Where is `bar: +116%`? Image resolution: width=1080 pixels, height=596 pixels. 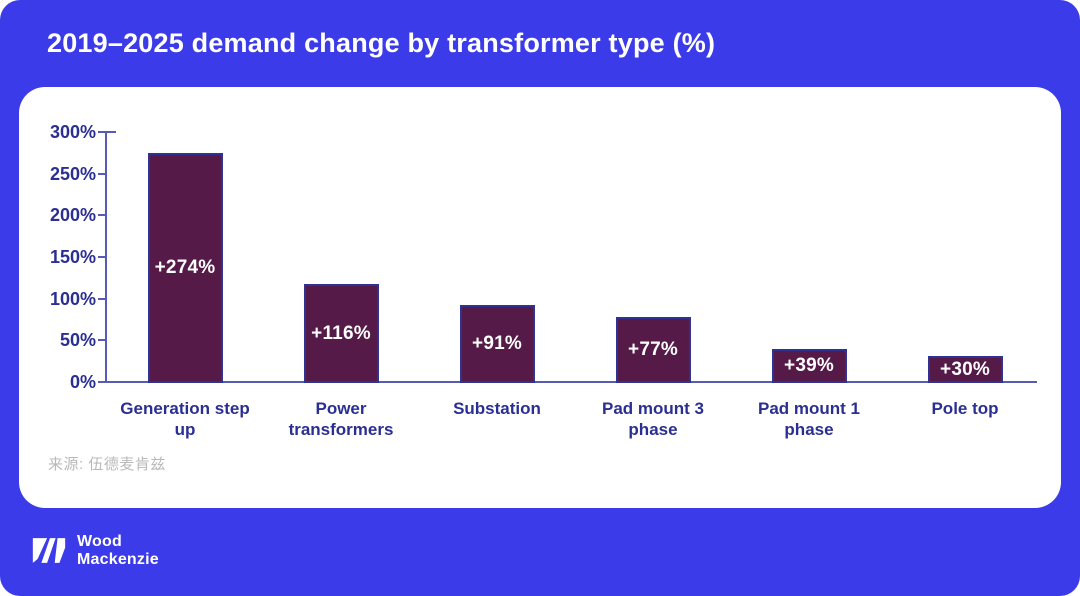 bar: +116% is located at coordinates (341, 333).